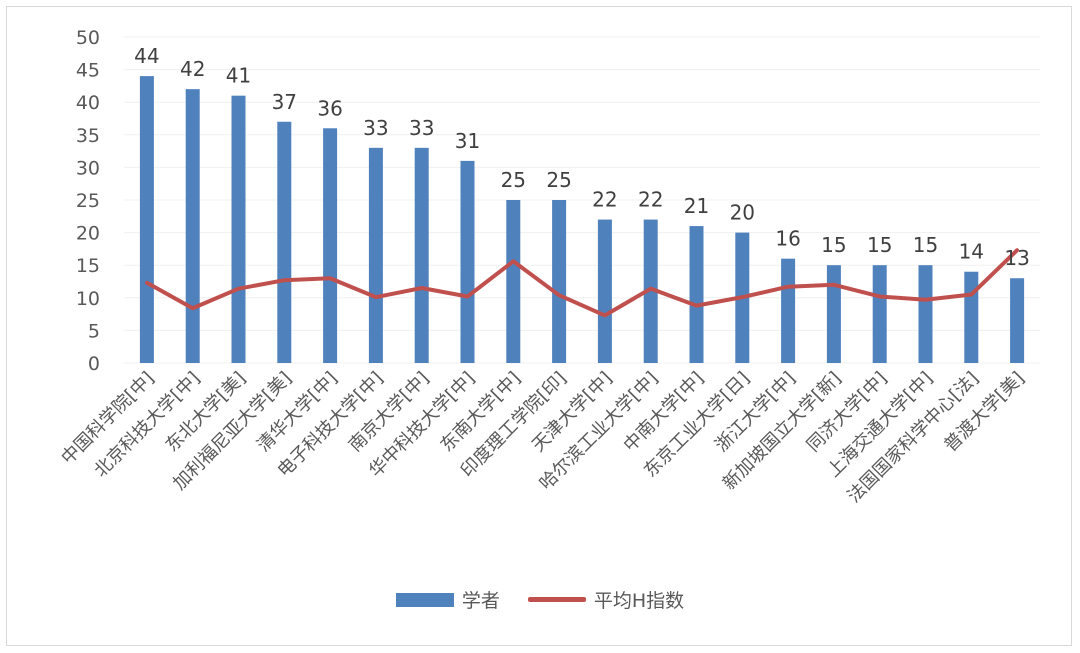 The width and height of the screenshot is (1080, 653). Describe the element at coordinates (88, 103) in the screenshot. I see `y-tick-label: 40` at that location.